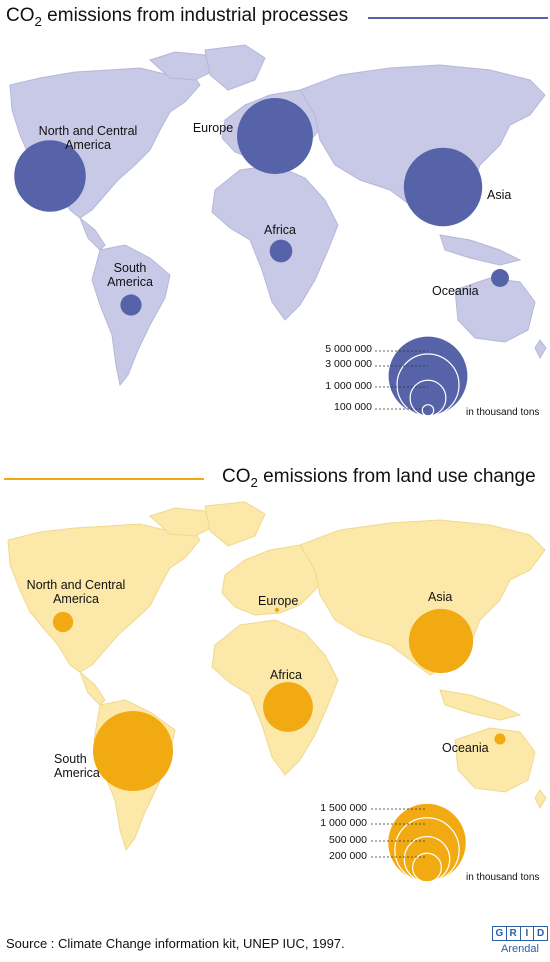  What do you see at coordinates (348, 364) in the screenshot?
I see `map1-legend-label-2: 3 000 000` at bounding box center [348, 364].